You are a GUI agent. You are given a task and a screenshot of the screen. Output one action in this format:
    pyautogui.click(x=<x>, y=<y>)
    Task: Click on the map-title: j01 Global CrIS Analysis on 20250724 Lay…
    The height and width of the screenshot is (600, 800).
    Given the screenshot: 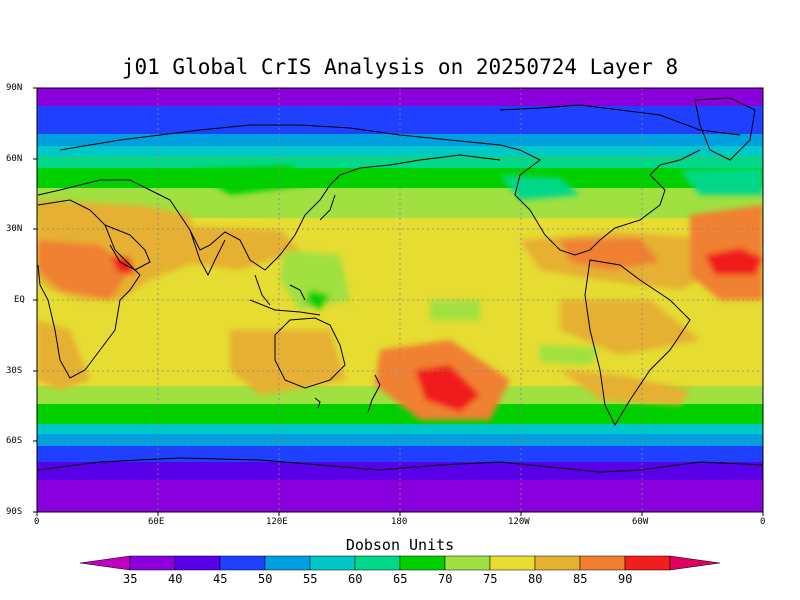 What is the action you would take?
    pyautogui.click(x=400, y=67)
    